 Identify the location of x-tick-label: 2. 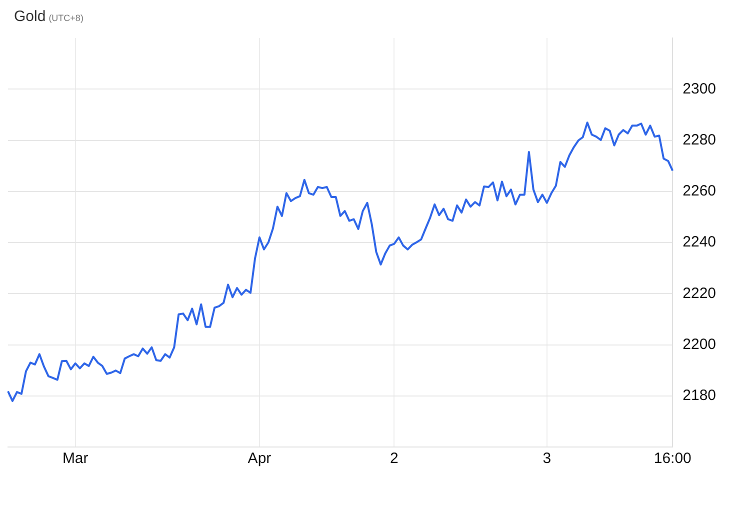
(394, 459).